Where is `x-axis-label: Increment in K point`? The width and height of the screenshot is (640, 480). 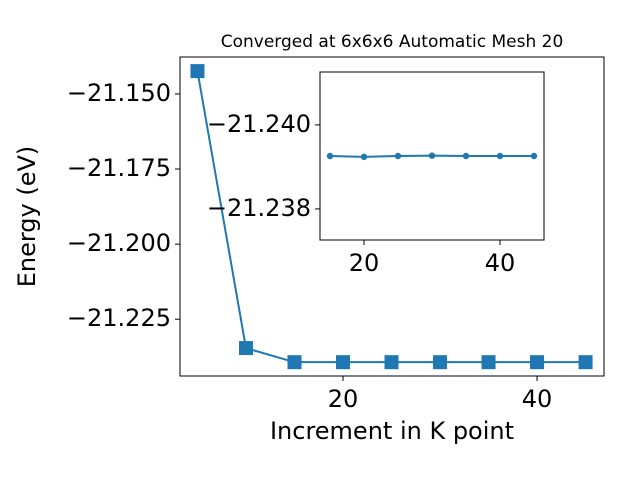
x-axis-label: Increment in K point is located at coordinates (392, 431).